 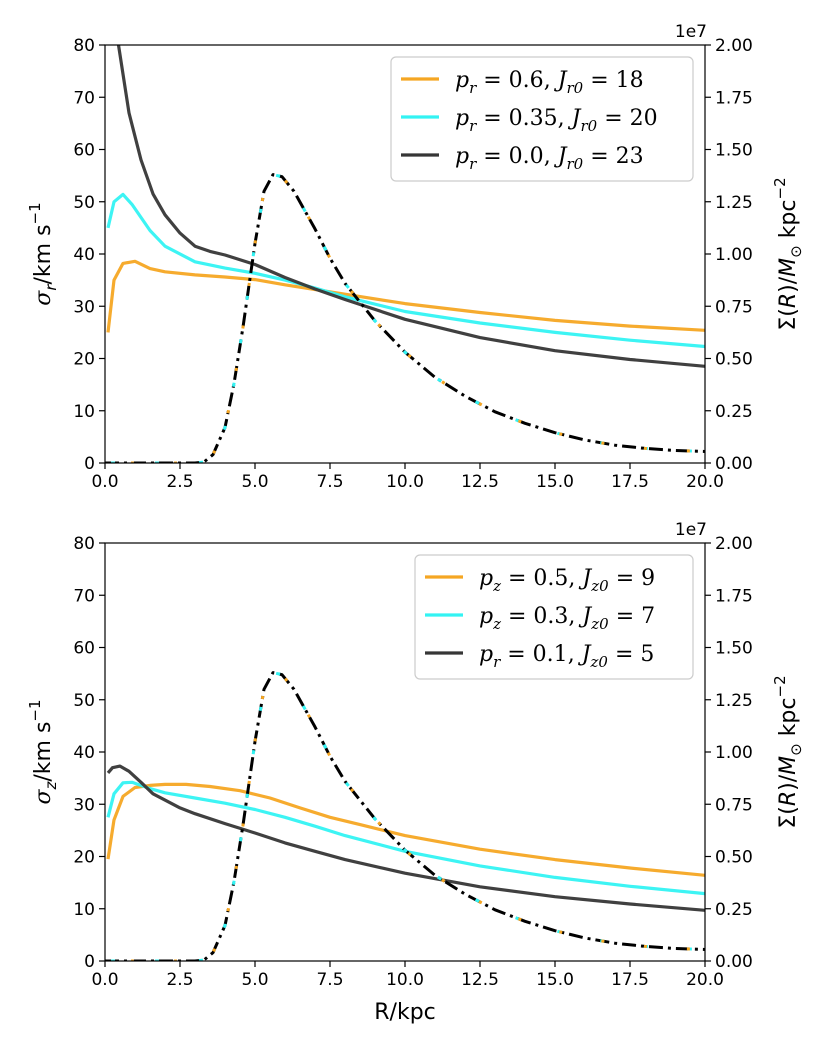 What do you see at coordinates (734, 596) in the screenshot?
I see `bottom-y-right-tick-label: 1.75` at bounding box center [734, 596].